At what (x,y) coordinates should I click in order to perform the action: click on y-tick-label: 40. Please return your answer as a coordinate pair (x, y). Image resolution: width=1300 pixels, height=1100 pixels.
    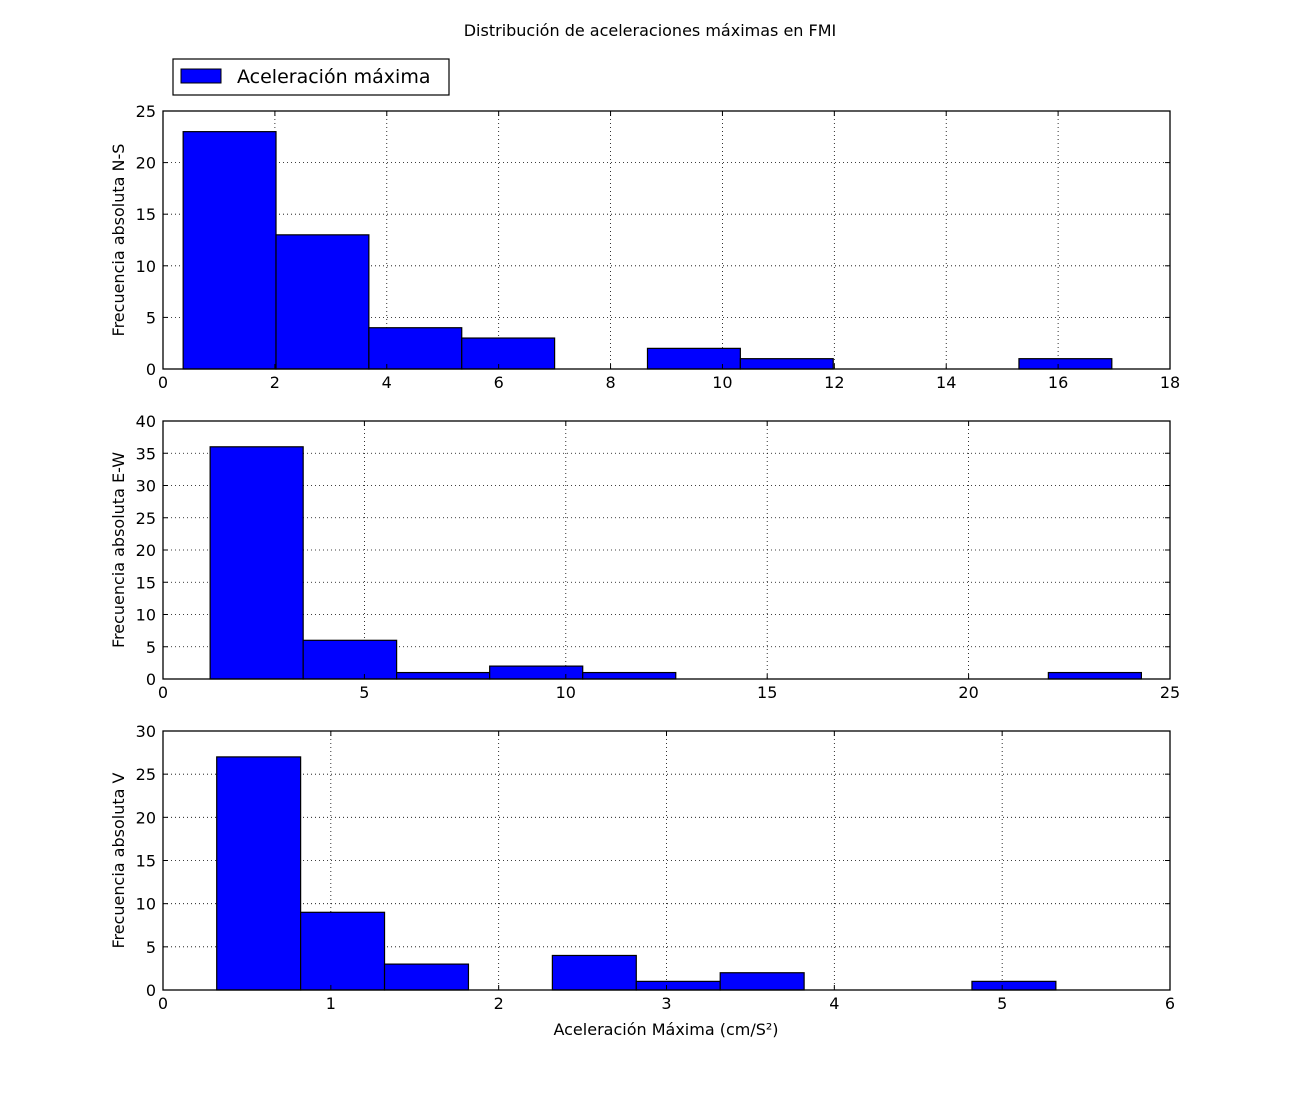
    Looking at the image, I should click on (146, 421).